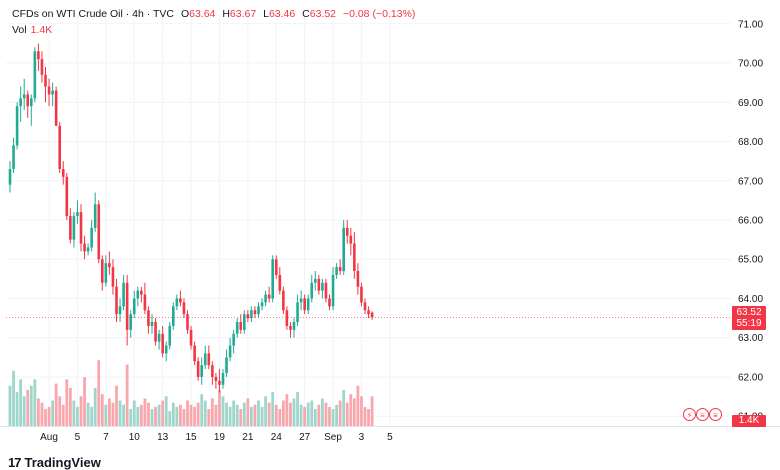 The image size is (780, 470). Describe the element at coordinates (750, 299) in the screenshot. I see `price-scale-label: 64.00` at that location.